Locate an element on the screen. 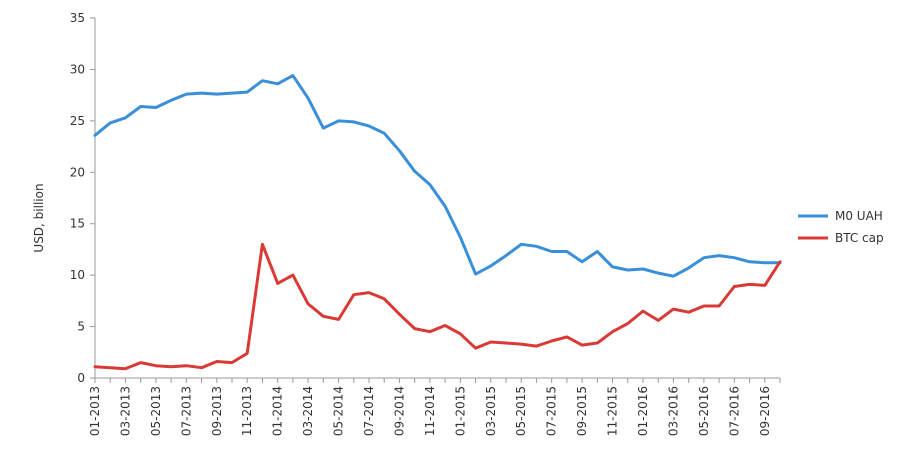 The image size is (900, 450). x-tick-label: 01-2016 is located at coordinates (643, 411).